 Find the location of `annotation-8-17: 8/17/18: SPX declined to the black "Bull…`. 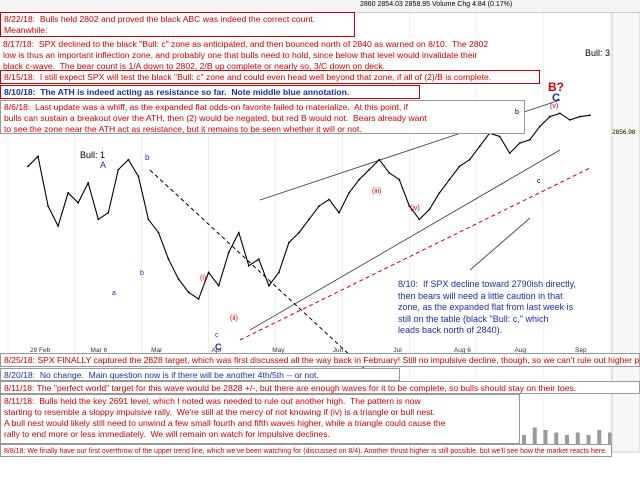

annotation-8-17: 8/17/18: SPX declined to the black "Bull… is located at coordinates (265, 55).